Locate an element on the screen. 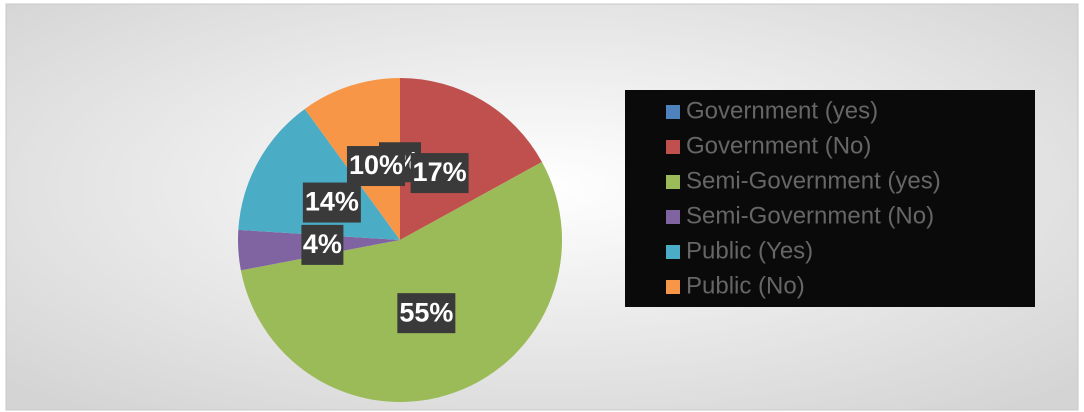  data-label: 17% is located at coordinates (440, 172).